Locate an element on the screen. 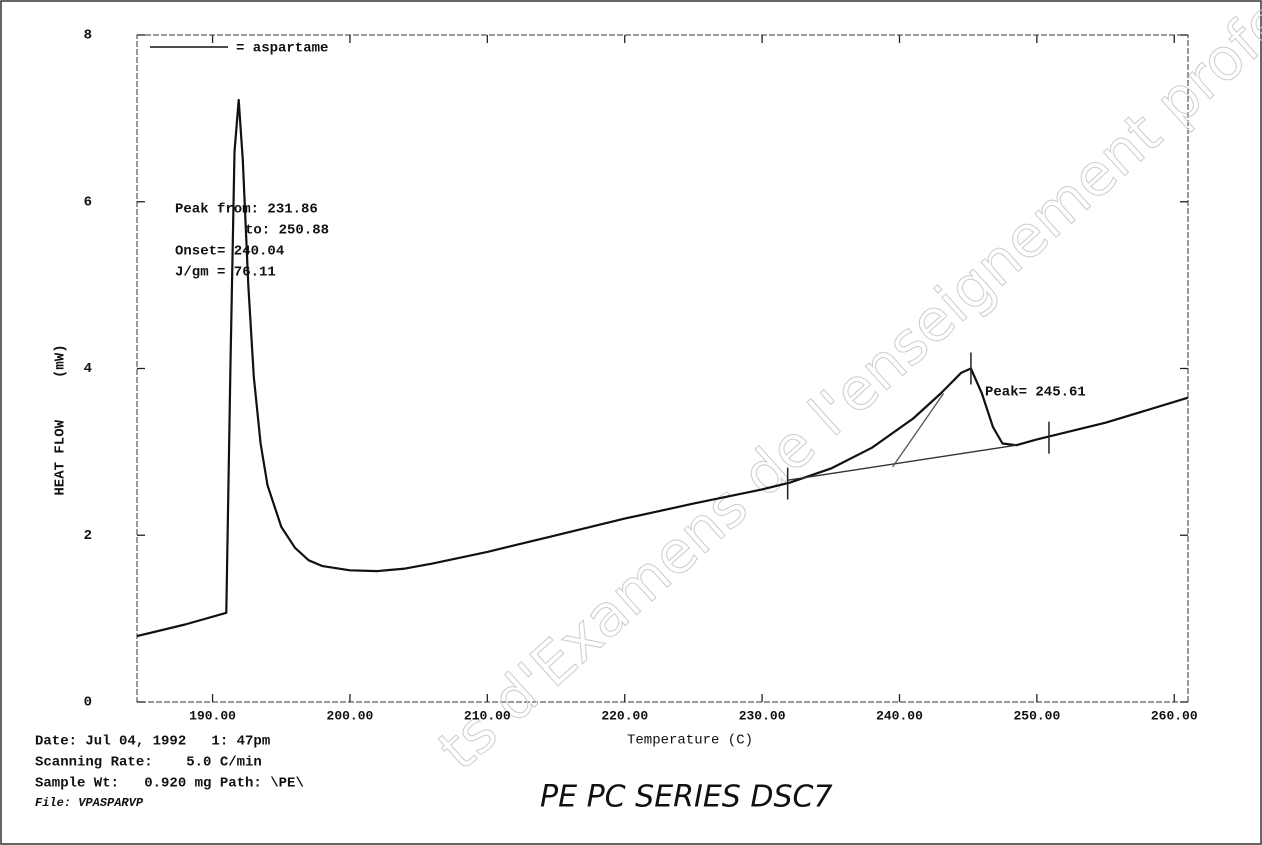 This screenshot has height=845, width=1262. y-tick-label: 8 is located at coordinates (88, 36).